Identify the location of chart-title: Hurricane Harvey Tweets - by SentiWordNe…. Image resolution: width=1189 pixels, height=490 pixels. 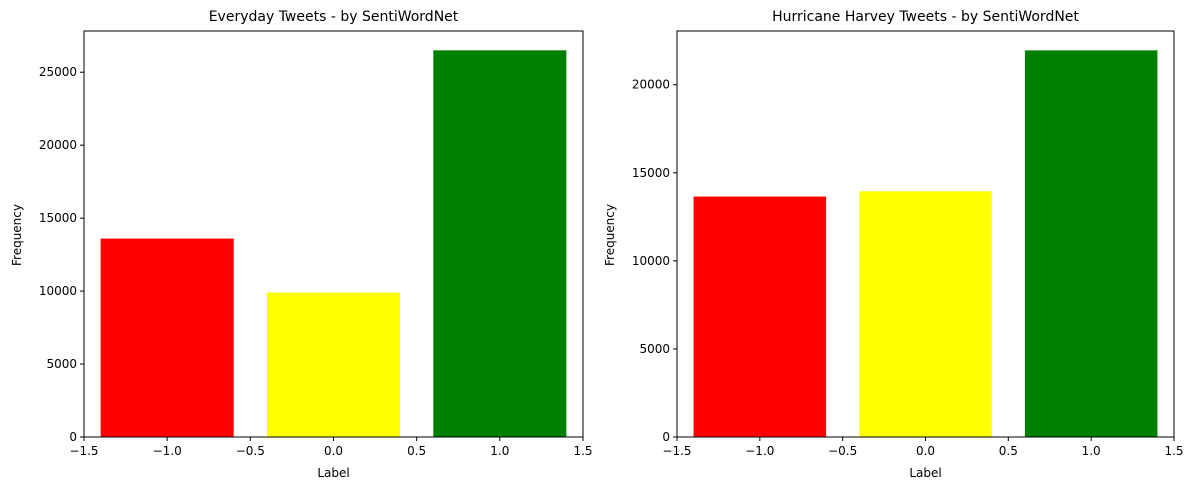
(925, 17).